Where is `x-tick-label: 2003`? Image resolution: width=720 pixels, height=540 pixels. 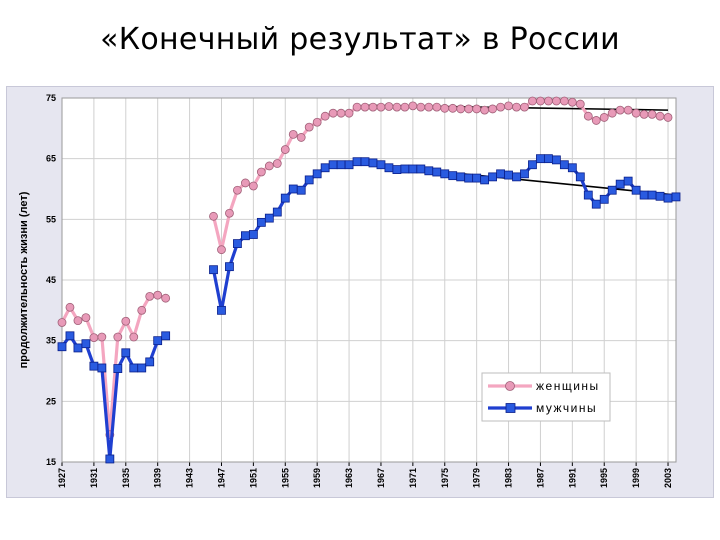
x-tick-label: 2003 is located at coordinates (668, 478).